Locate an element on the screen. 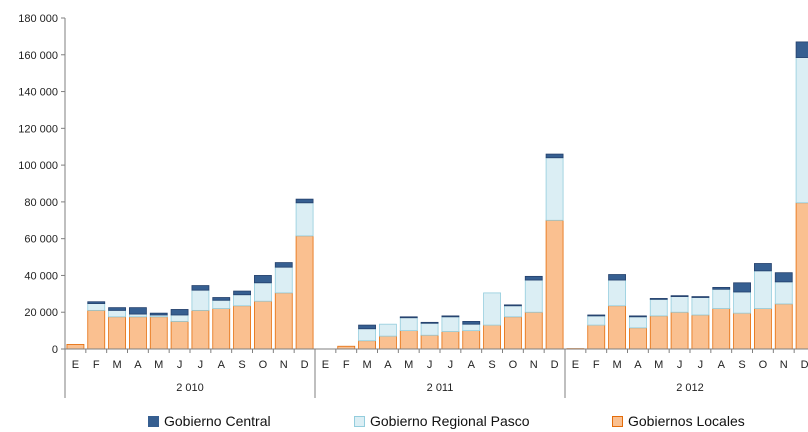 The width and height of the screenshot is (808, 432). y-tick-label: 100 000 is located at coordinates (38, 166).